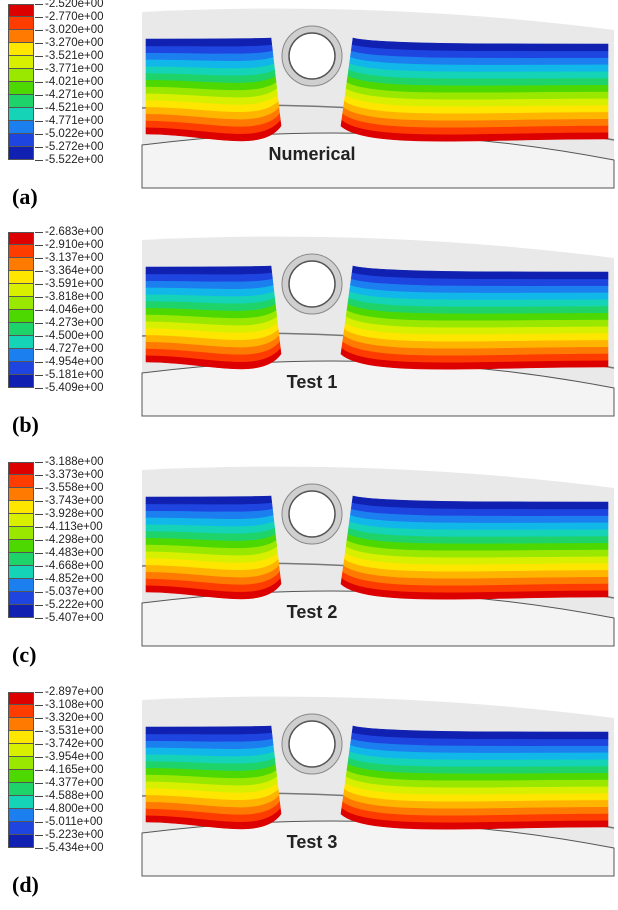  What do you see at coordinates (311, 154) in the screenshot?
I see `panel-title: Numerical` at bounding box center [311, 154].